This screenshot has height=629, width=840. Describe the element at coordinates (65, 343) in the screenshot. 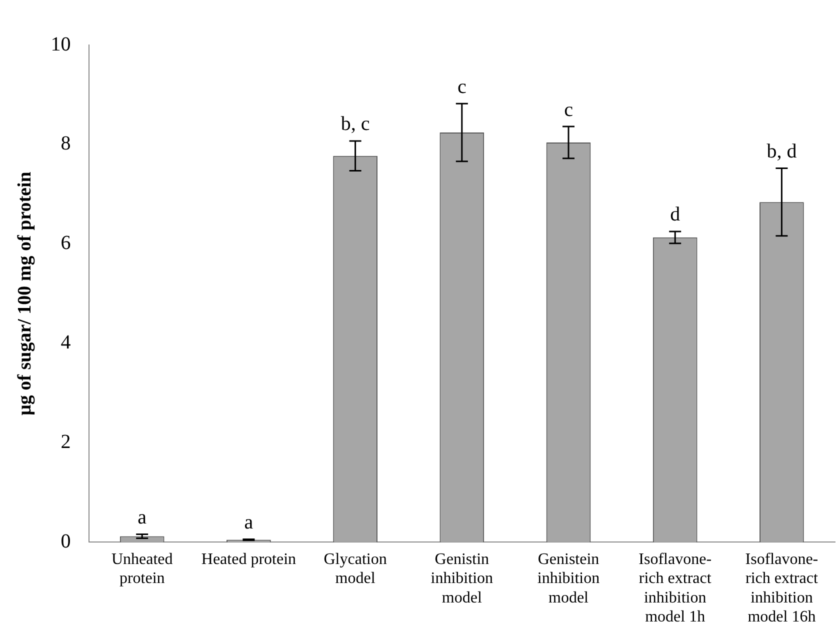

I see `y-tick-label: 4` at that location.